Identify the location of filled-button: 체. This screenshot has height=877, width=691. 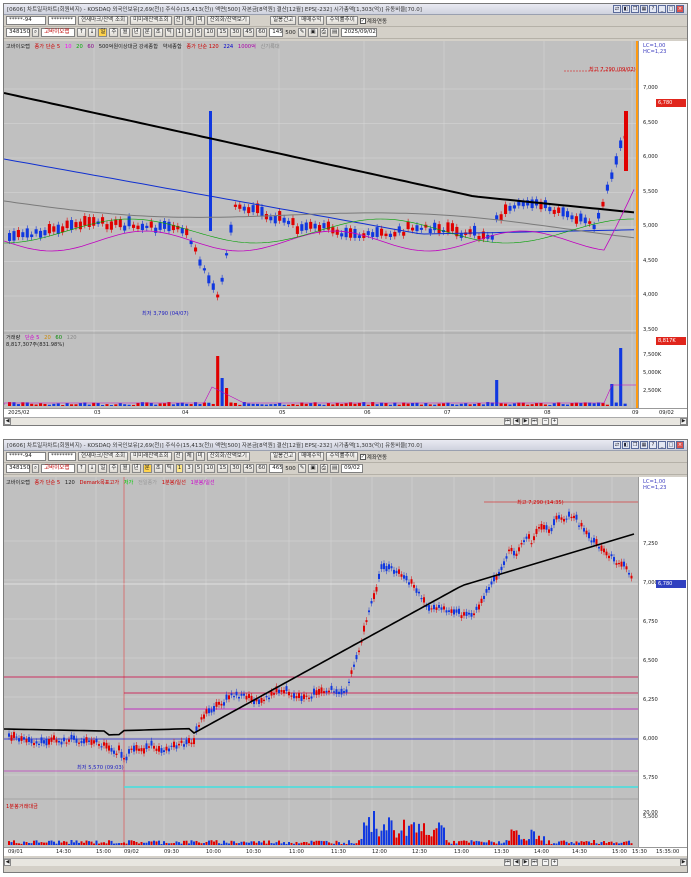
(189, 20).